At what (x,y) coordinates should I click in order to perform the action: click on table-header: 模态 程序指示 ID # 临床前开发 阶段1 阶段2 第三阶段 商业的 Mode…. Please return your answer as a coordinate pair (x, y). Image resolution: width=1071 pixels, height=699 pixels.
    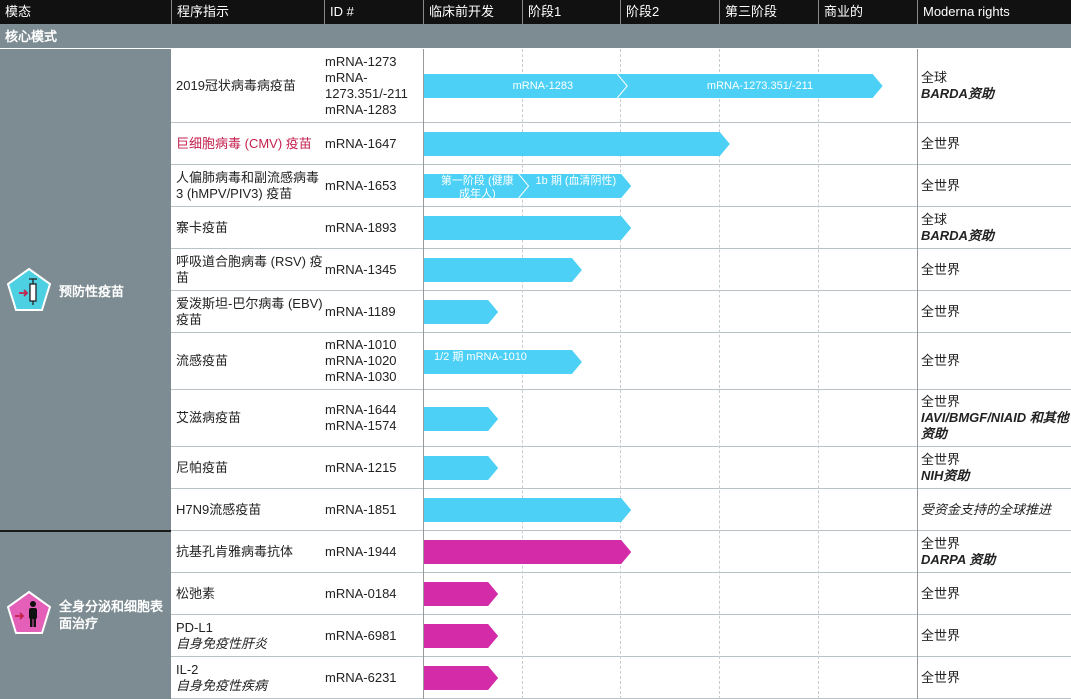
    Looking at the image, I should click on (535, 12).